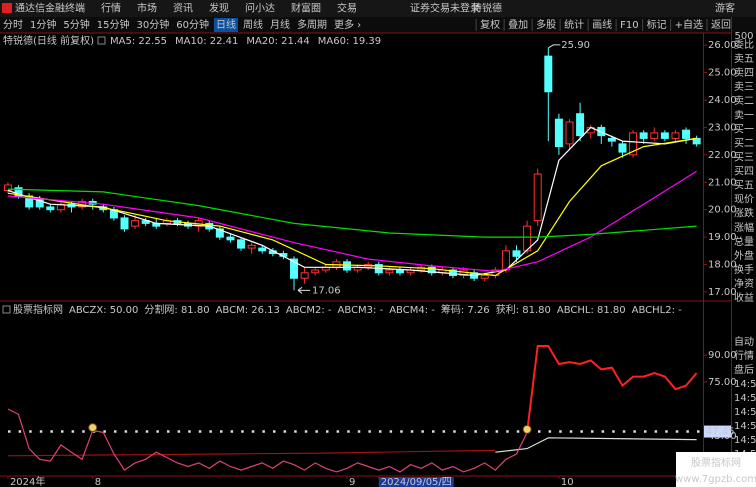 This screenshot has height=487, width=756. I want to click on chart-title: 特锐德(日线 前复权), so click(48, 40).